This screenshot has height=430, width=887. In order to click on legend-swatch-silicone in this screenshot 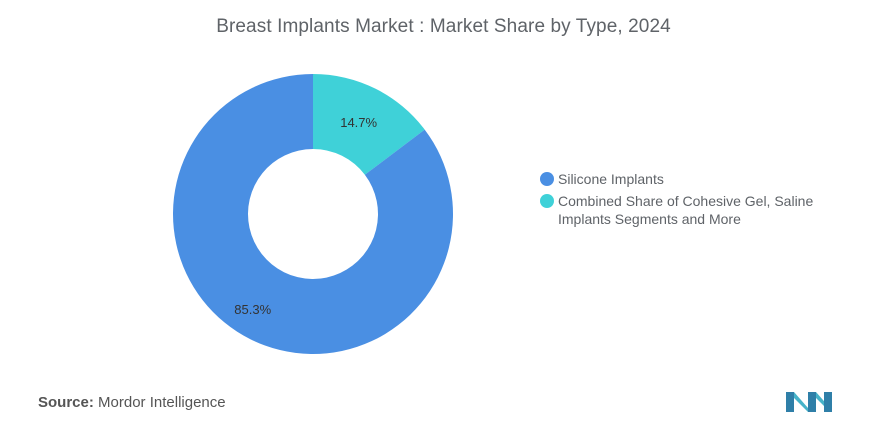, I will do `click(547, 179)`.